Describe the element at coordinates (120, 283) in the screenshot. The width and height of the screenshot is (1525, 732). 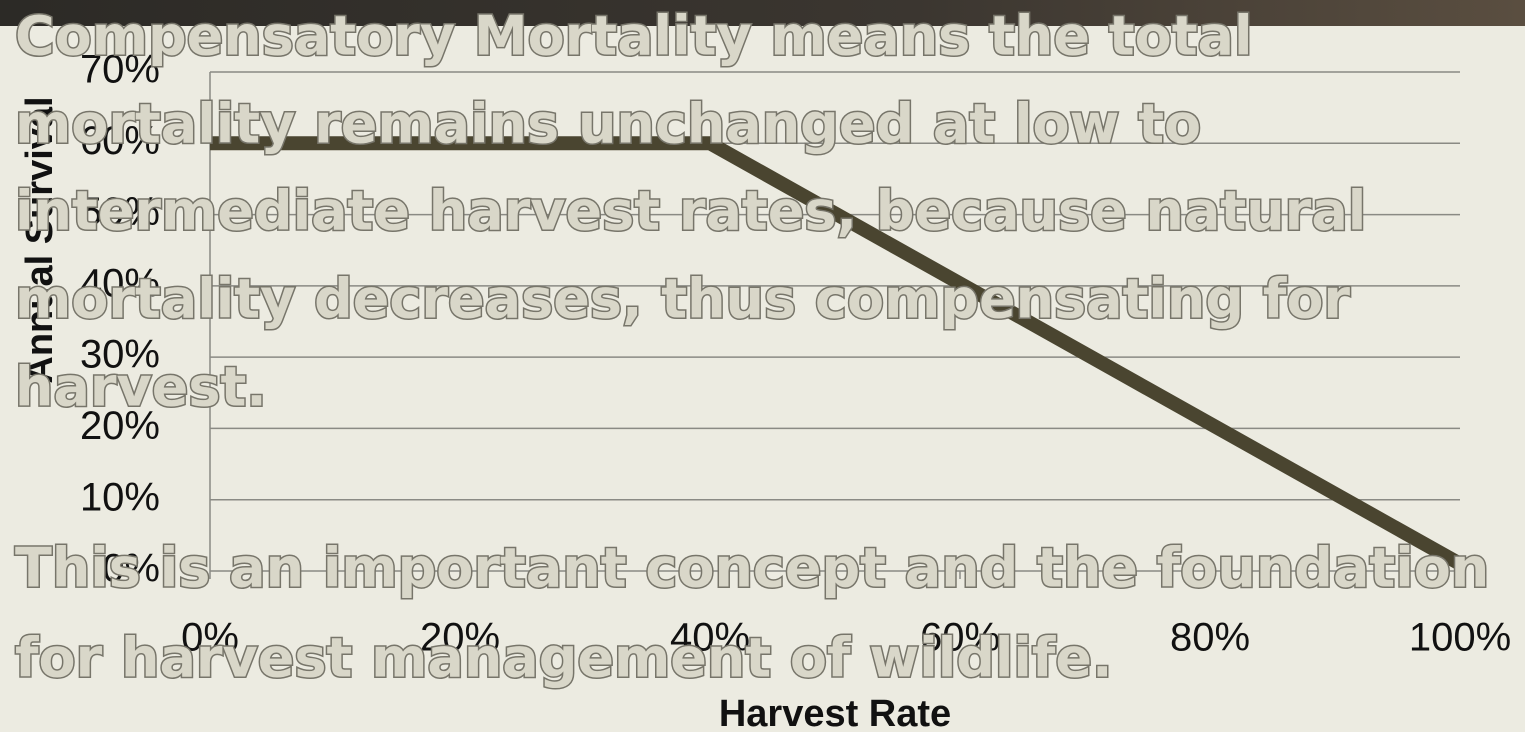
I see `y-tick-label: 40%` at that location.